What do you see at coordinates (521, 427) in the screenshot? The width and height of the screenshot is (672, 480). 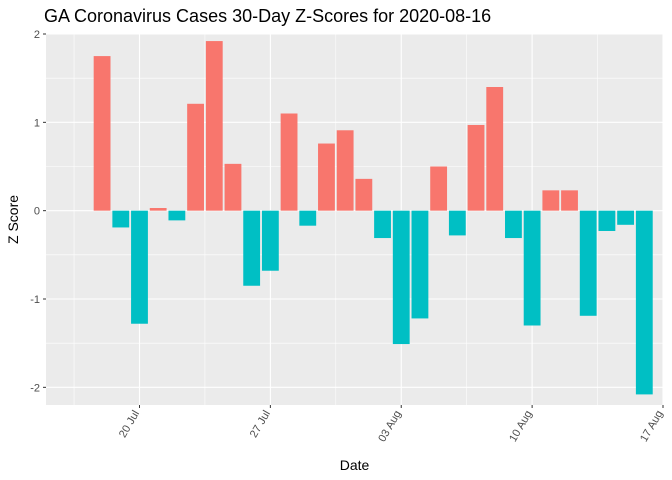 I see `x-tick-label: 10 Aug` at bounding box center [521, 427].